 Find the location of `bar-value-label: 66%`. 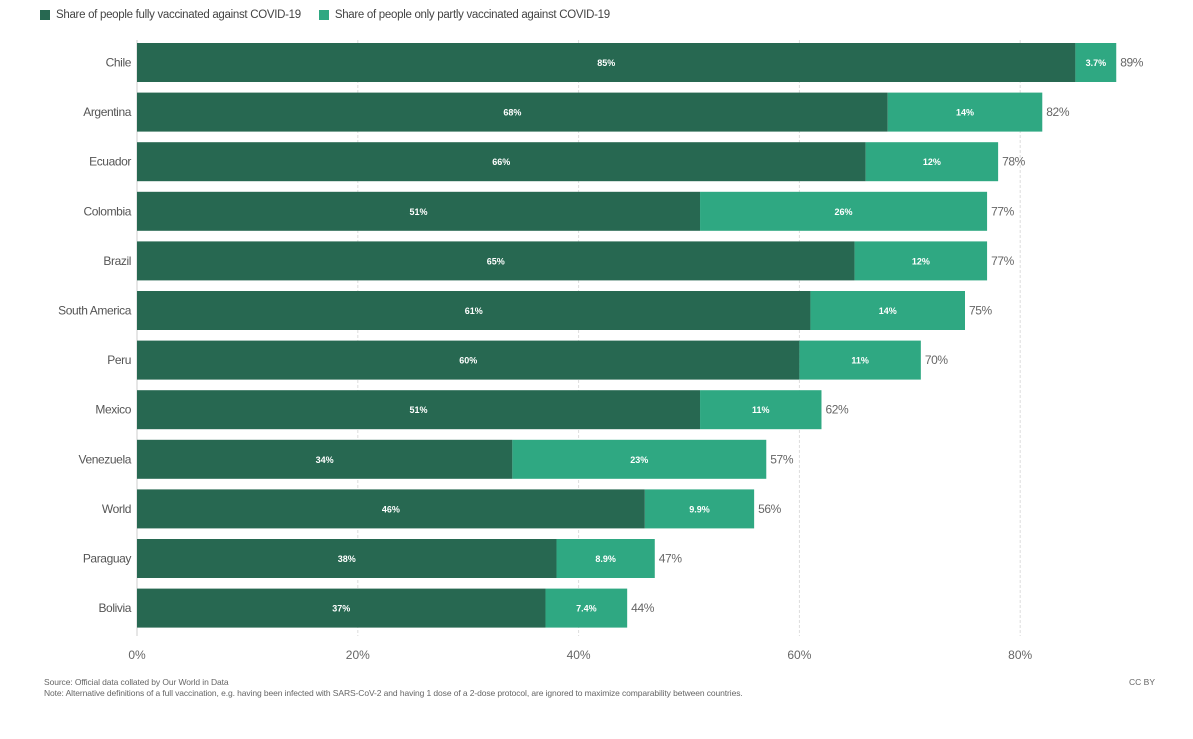

bar-value-label: 66% is located at coordinates (501, 162).